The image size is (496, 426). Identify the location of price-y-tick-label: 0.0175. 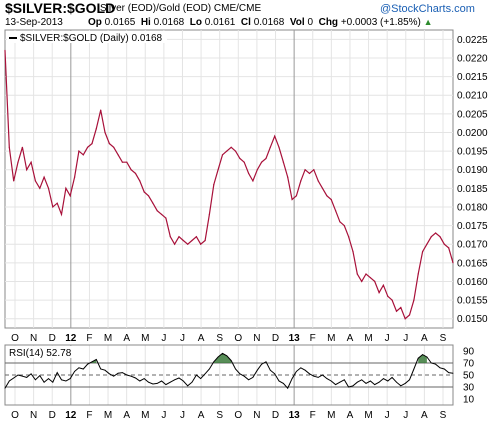
(472, 226).